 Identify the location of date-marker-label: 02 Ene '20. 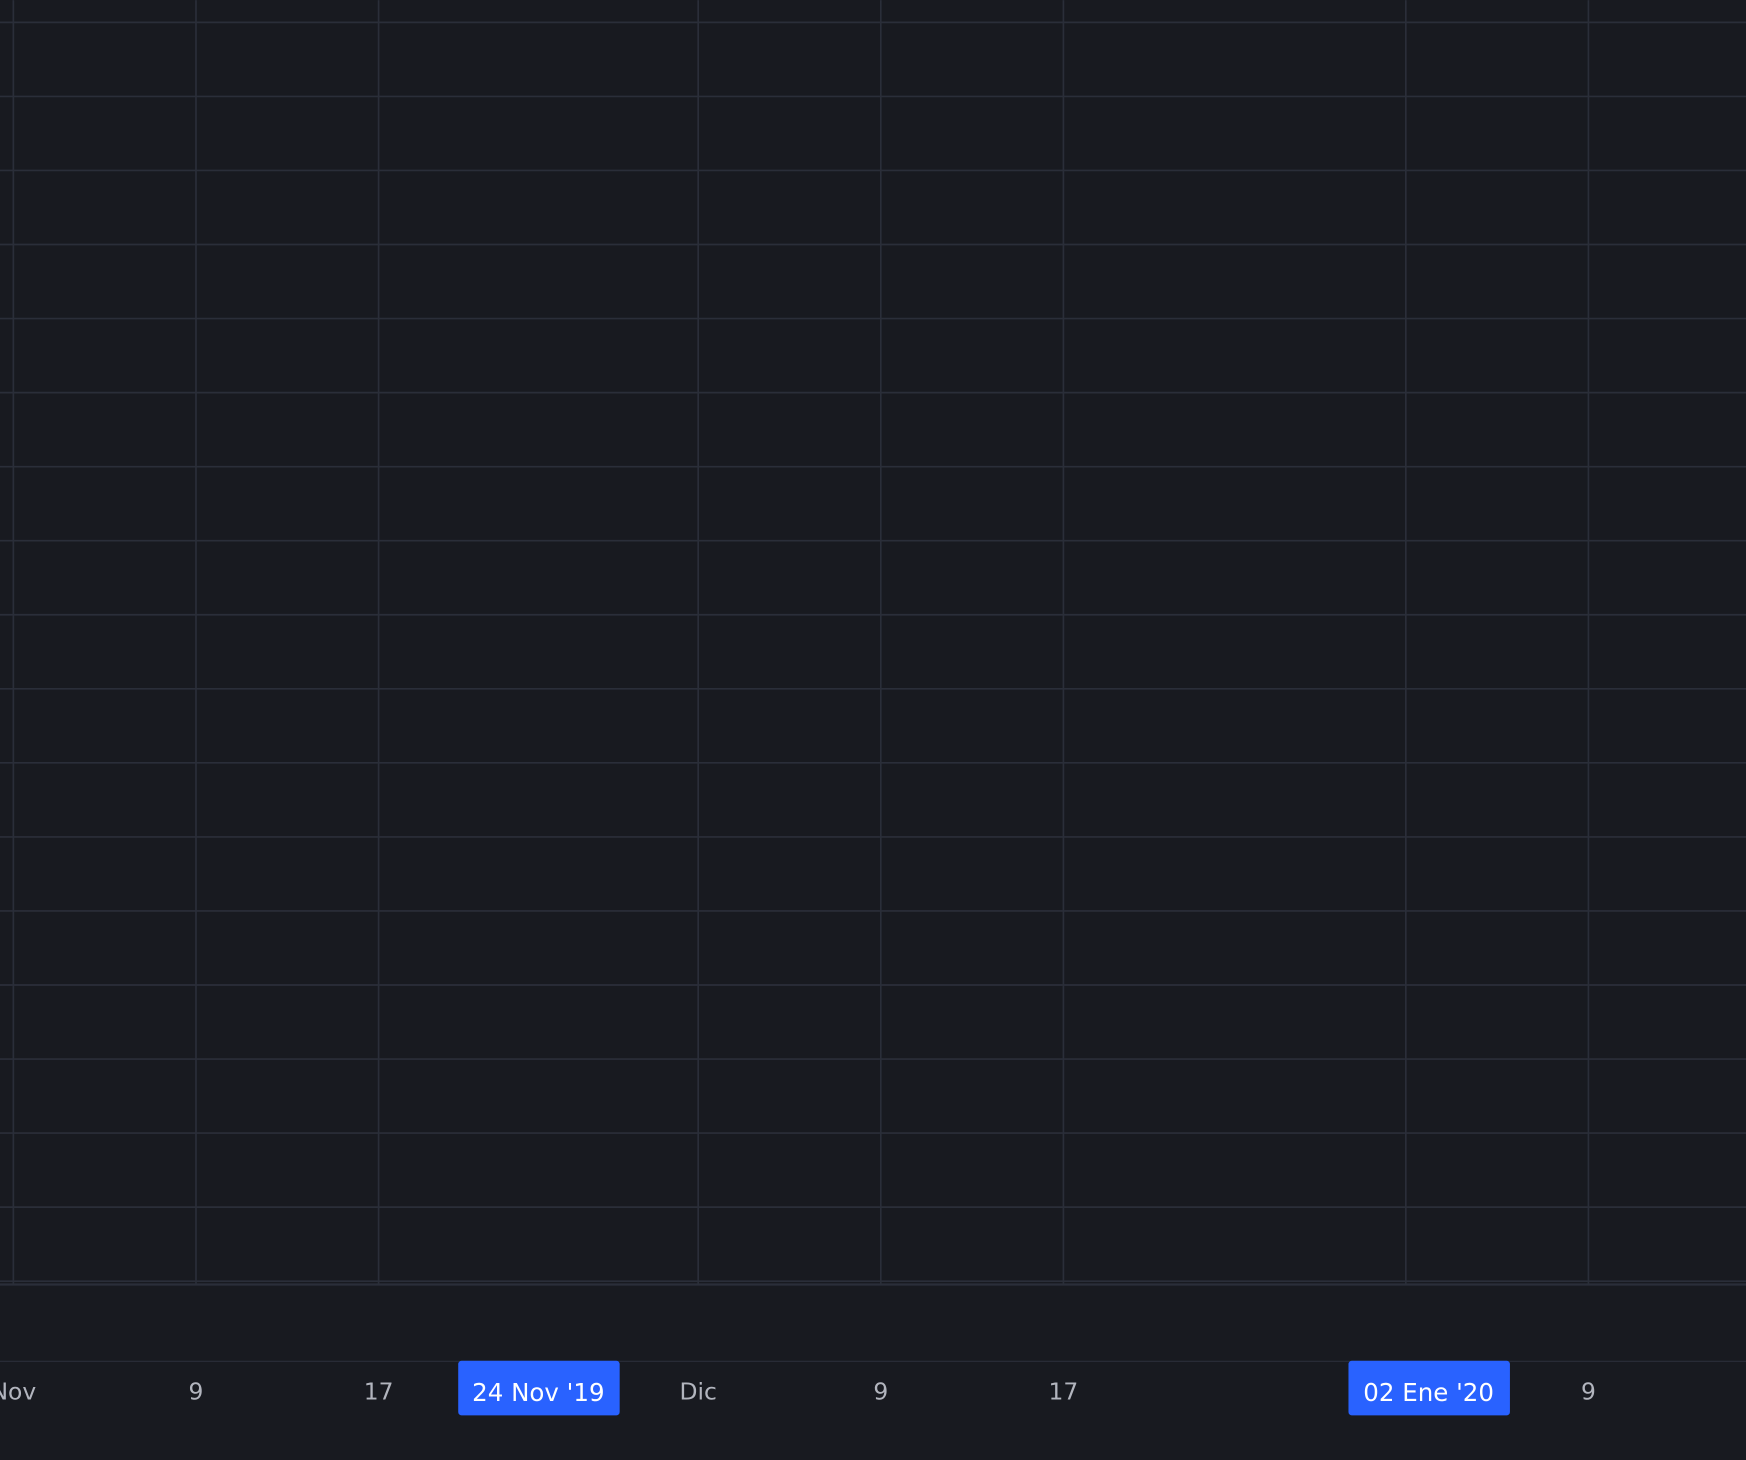
(1428, 1392).